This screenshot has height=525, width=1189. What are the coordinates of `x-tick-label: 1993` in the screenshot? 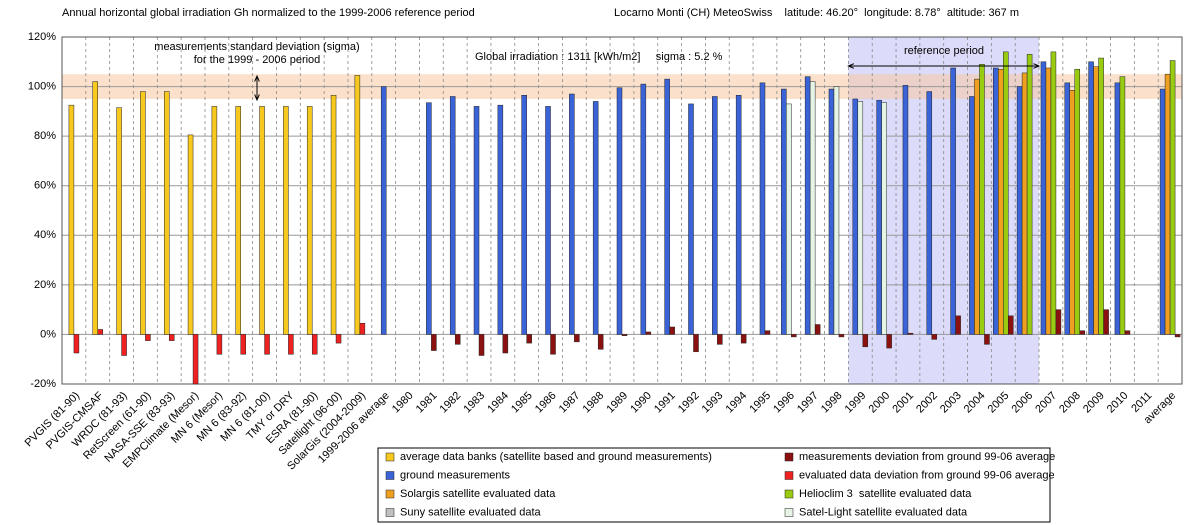 It's located at (713, 403).